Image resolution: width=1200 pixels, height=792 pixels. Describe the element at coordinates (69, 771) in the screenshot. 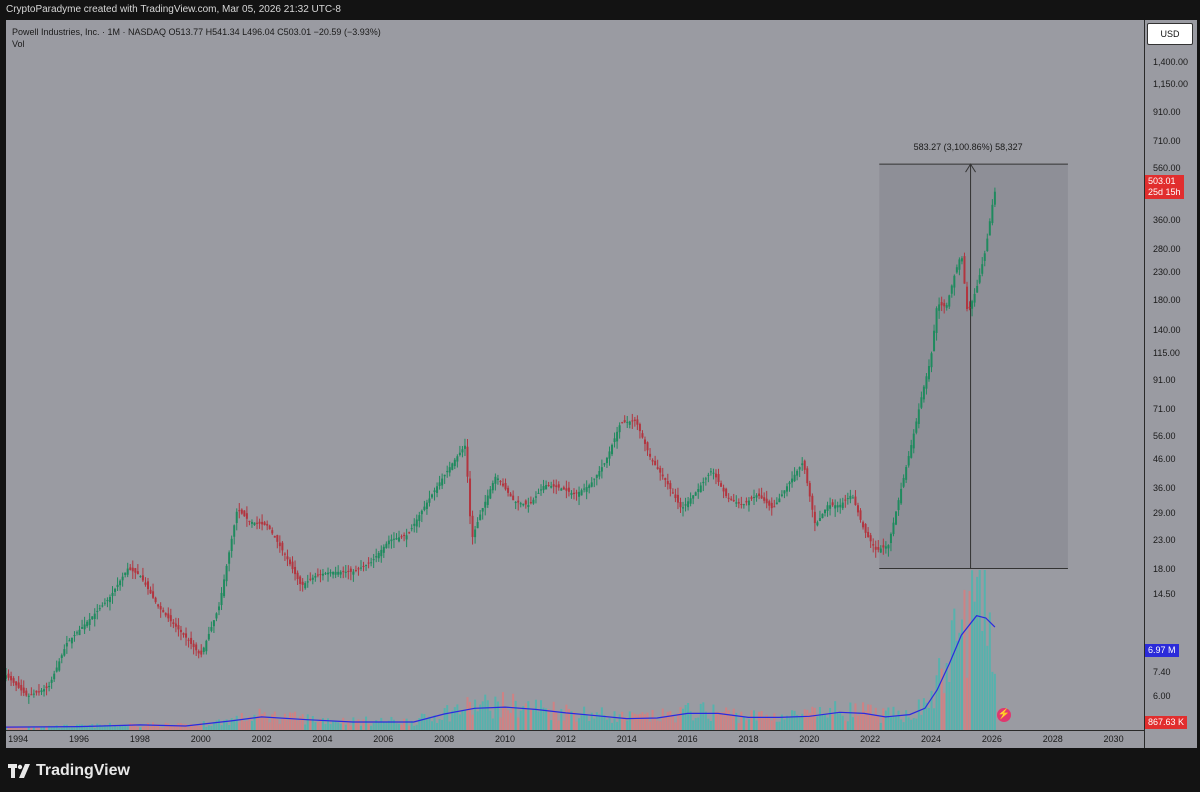

I see `tradingview-logo: TradingView` at that location.